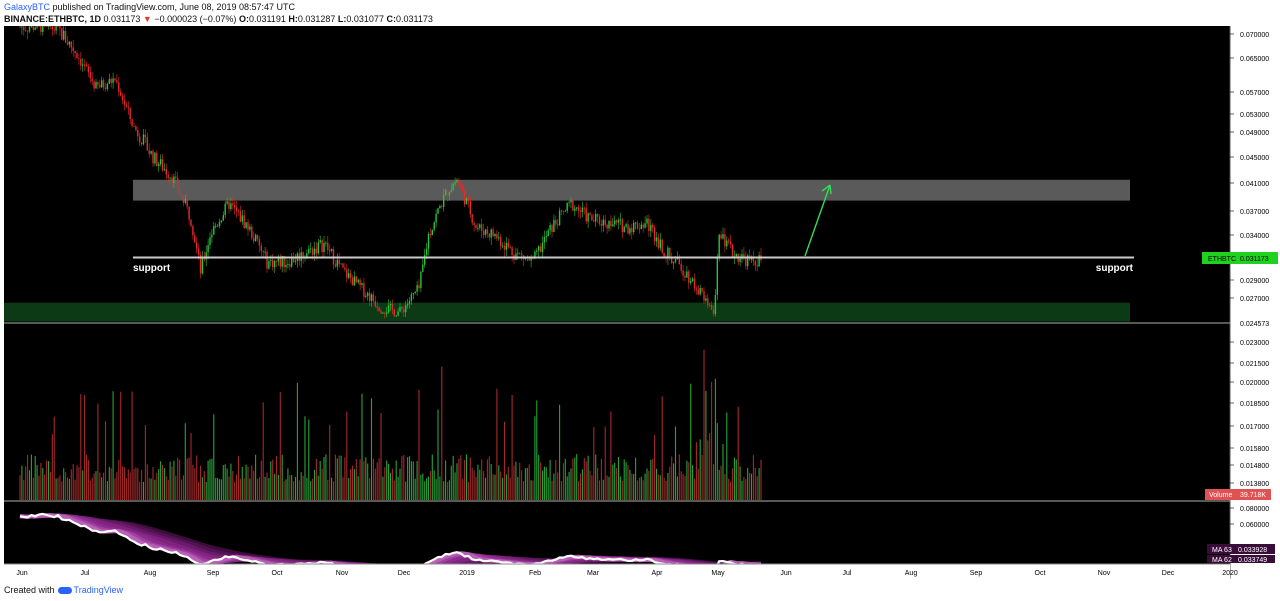  What do you see at coordinates (818, 220) in the screenshot?
I see `projection-arrow` at bounding box center [818, 220].